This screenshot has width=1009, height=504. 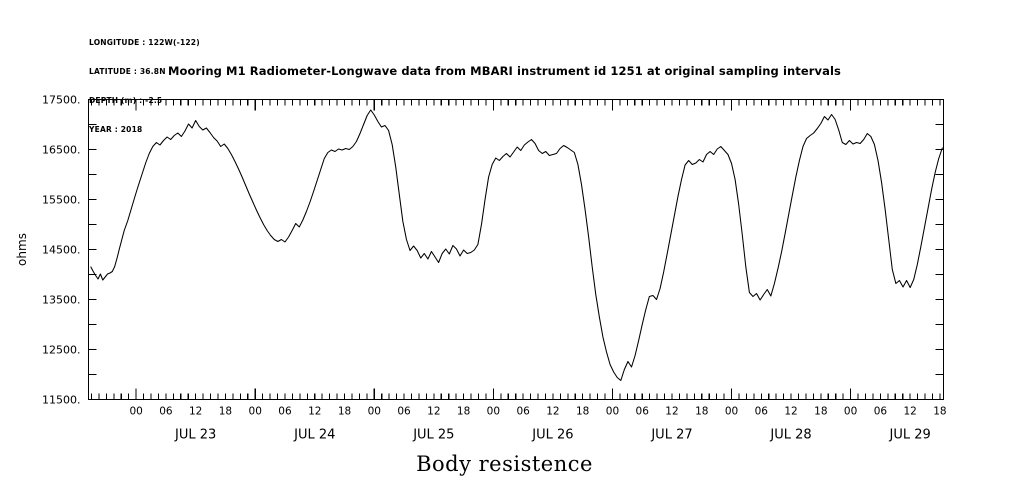 What do you see at coordinates (61, 150) in the screenshot?
I see `y-tick-label: 16500.` at bounding box center [61, 150].